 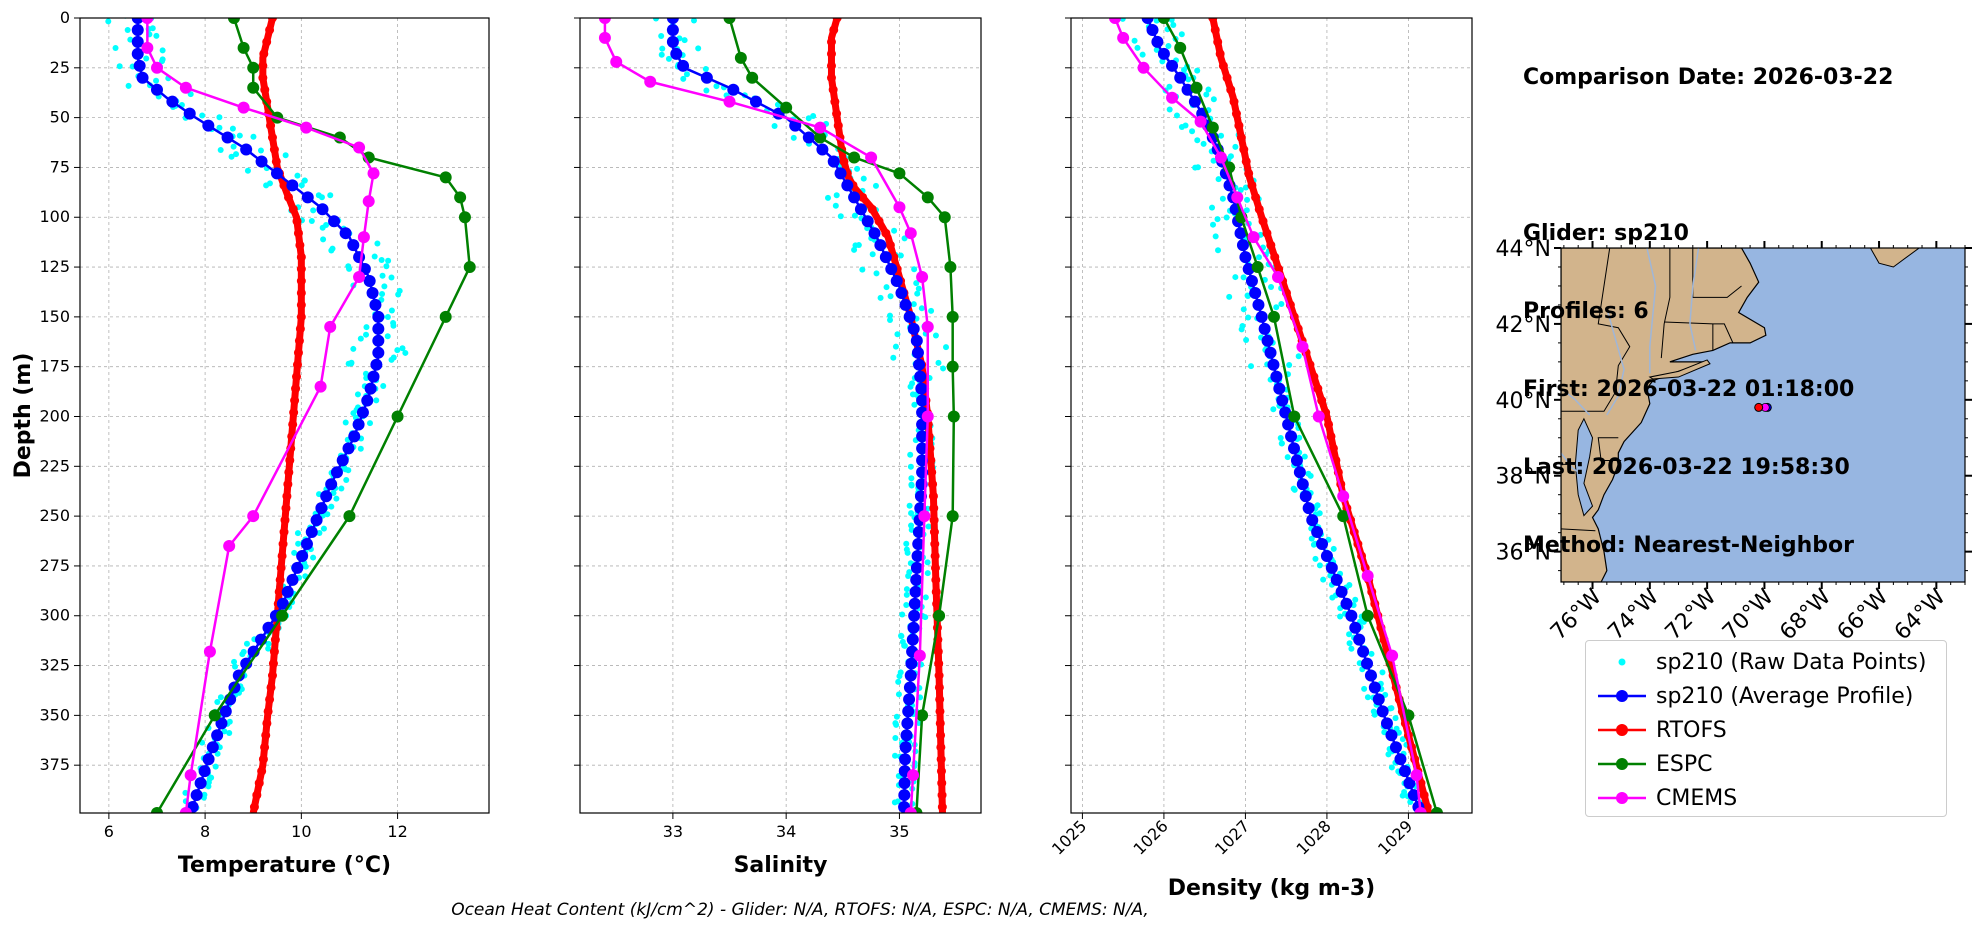 I want to click on y-tick-label: 200, so click(x=54, y=415).